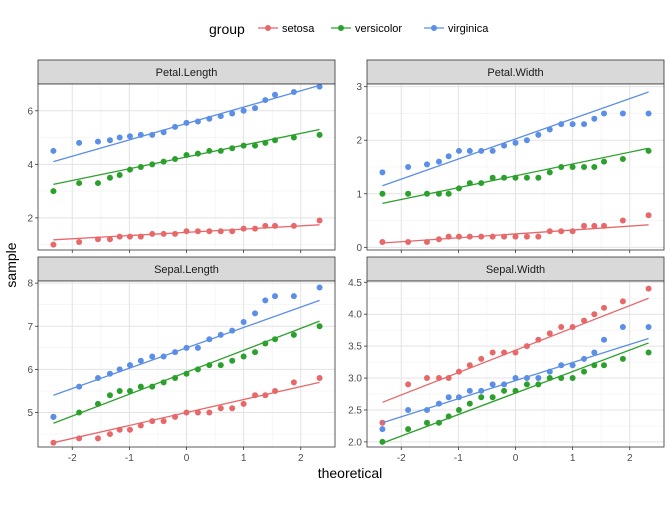 This screenshot has width=670, height=506. I want to click on series-setosa, so click(515, 228).